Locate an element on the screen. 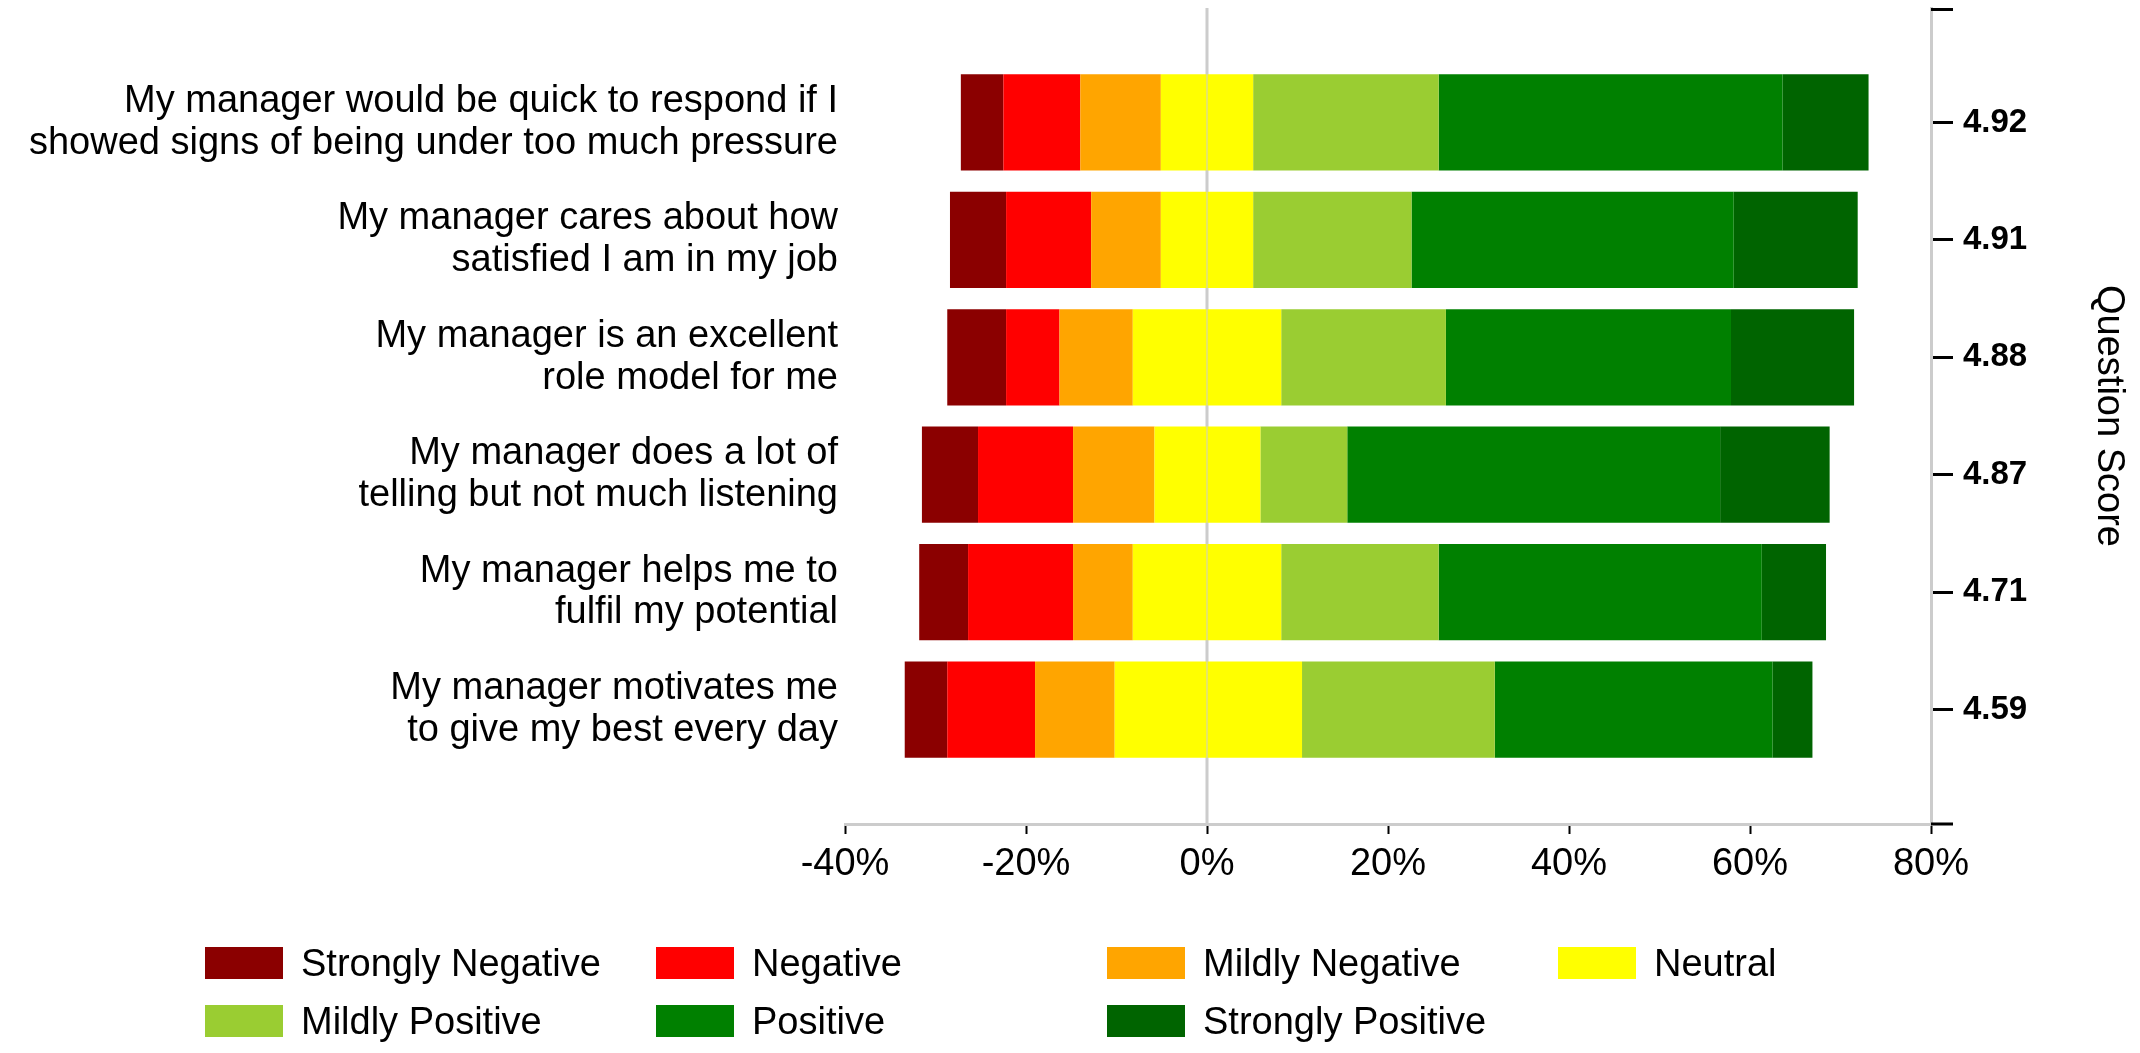  x-tick-label: 20% is located at coordinates (1388, 862).